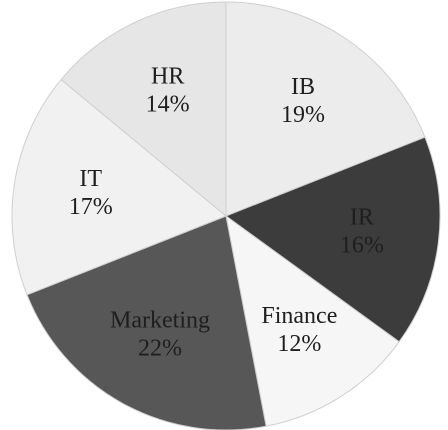  Describe the element at coordinates (160, 349) in the screenshot. I see `slice-value-label: 22%` at that location.